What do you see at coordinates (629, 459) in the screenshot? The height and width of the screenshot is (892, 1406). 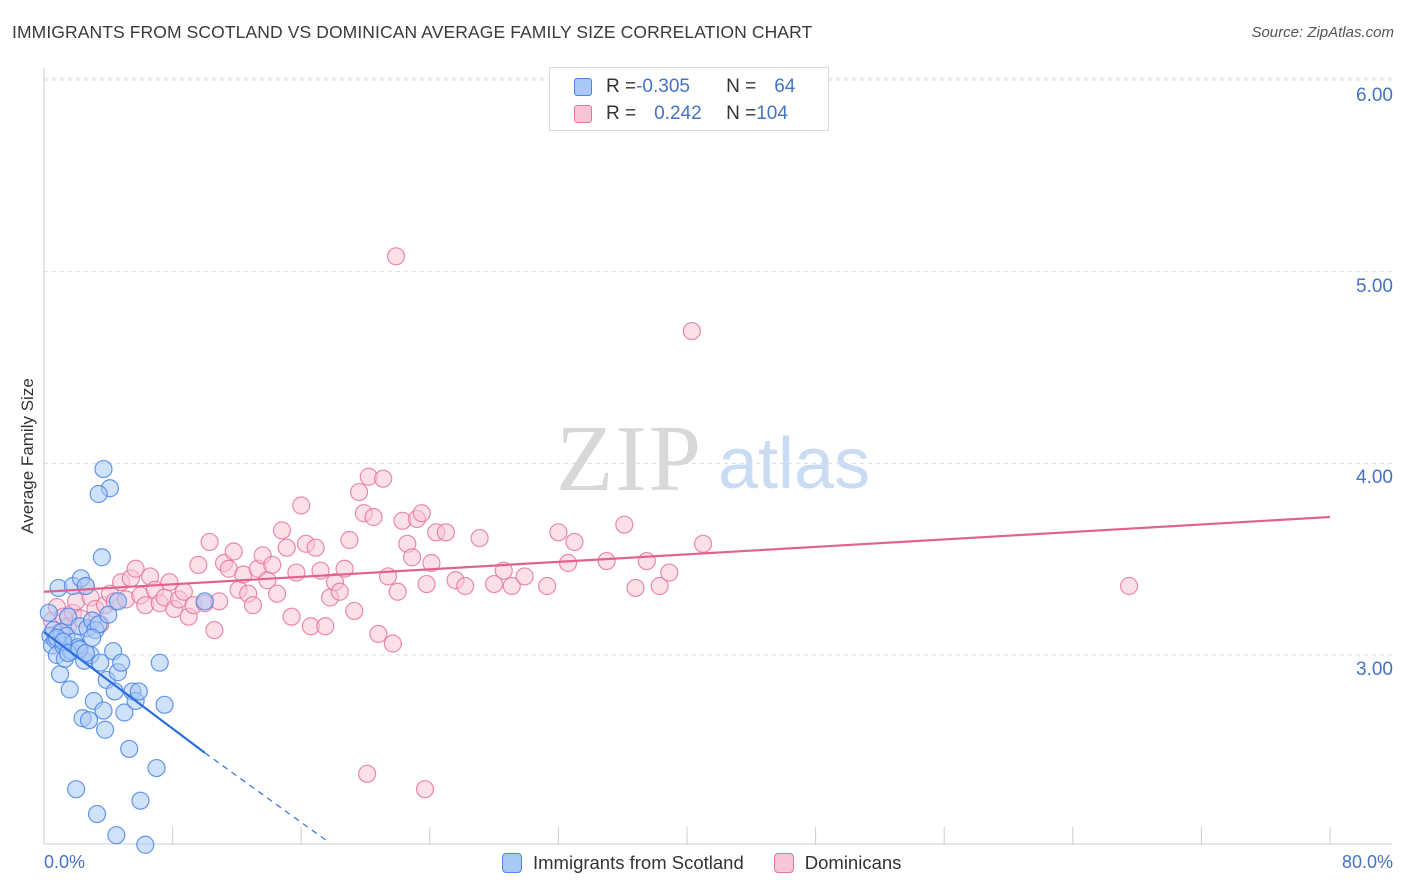 I see `watermark-zip: ZIP` at bounding box center [629, 459].